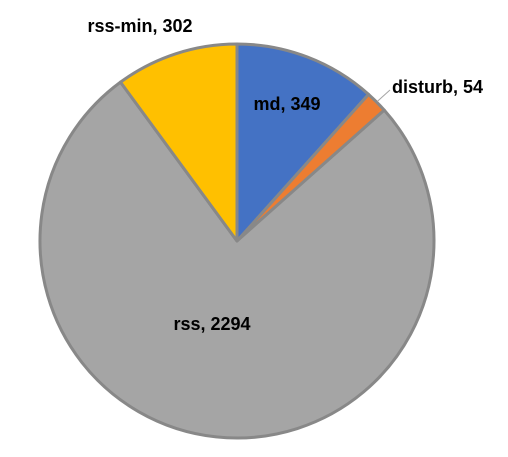 The height and width of the screenshot is (457, 508). What do you see at coordinates (384, 95) in the screenshot?
I see `disturb-leader-line` at bounding box center [384, 95].